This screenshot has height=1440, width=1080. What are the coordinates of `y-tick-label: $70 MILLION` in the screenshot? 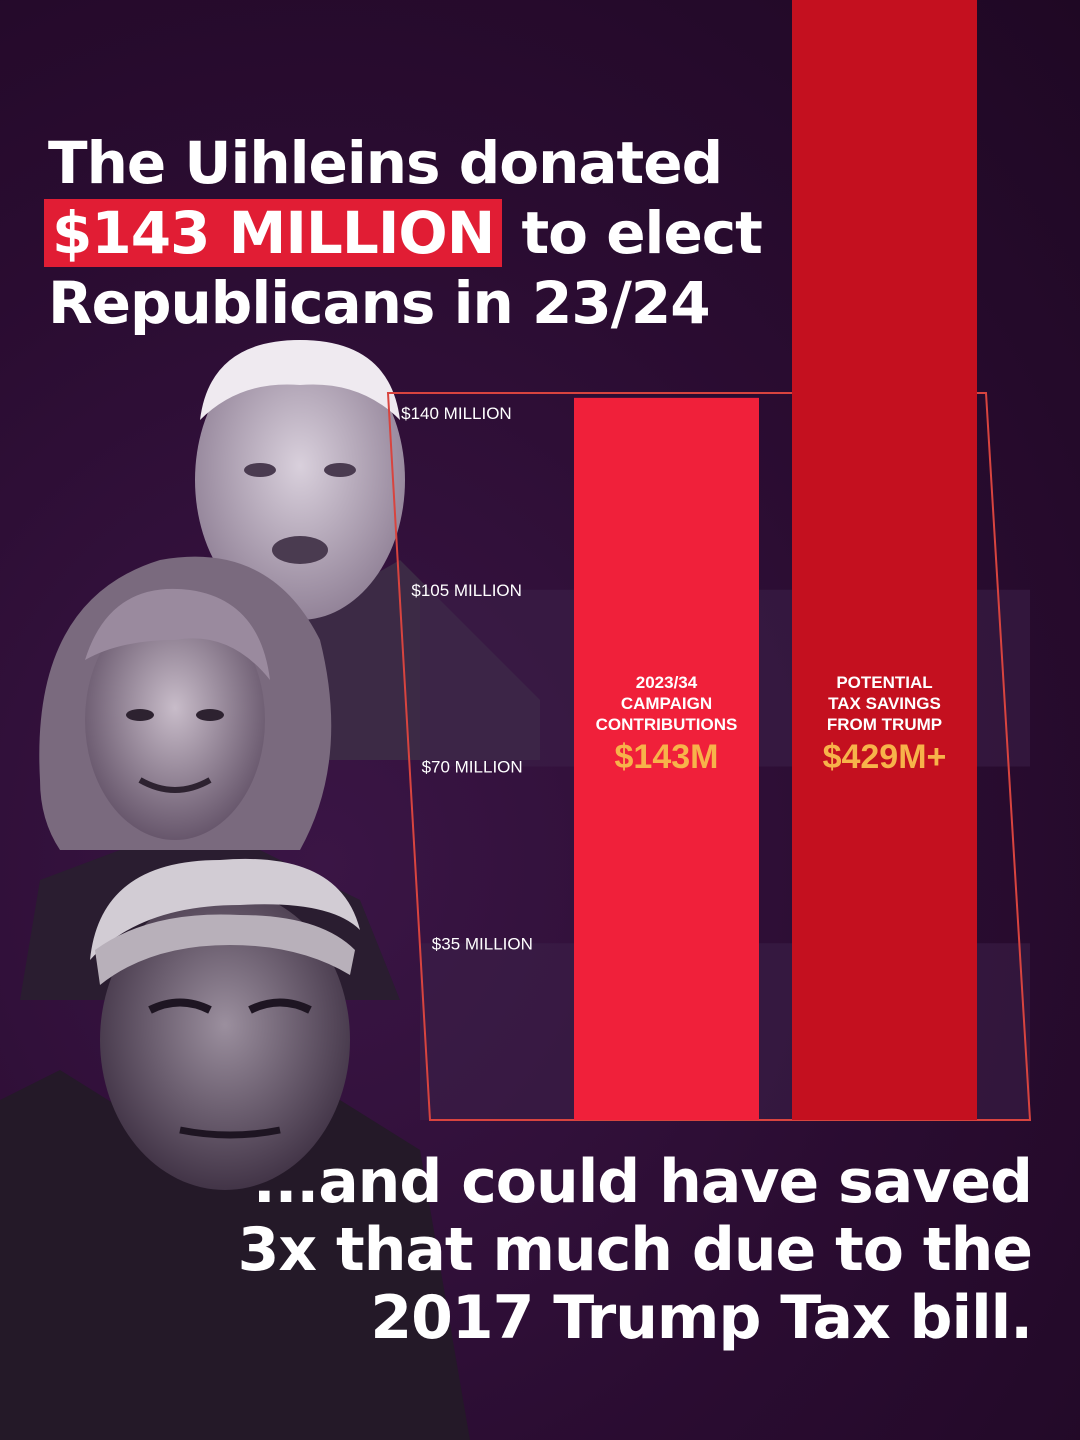 It's located at (472, 767).